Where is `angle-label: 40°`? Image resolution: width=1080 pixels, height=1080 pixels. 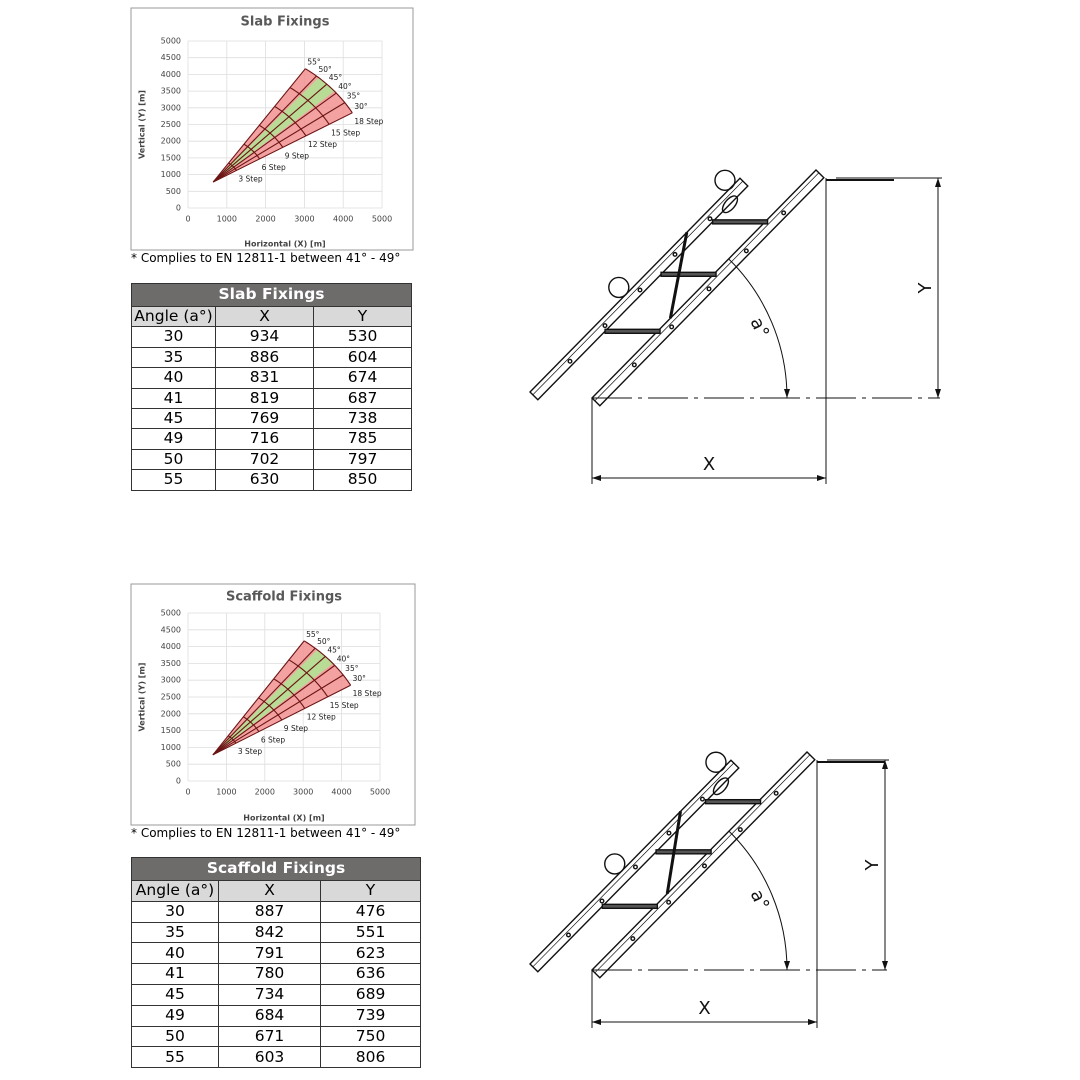 angle-label: 40° is located at coordinates (344, 658).